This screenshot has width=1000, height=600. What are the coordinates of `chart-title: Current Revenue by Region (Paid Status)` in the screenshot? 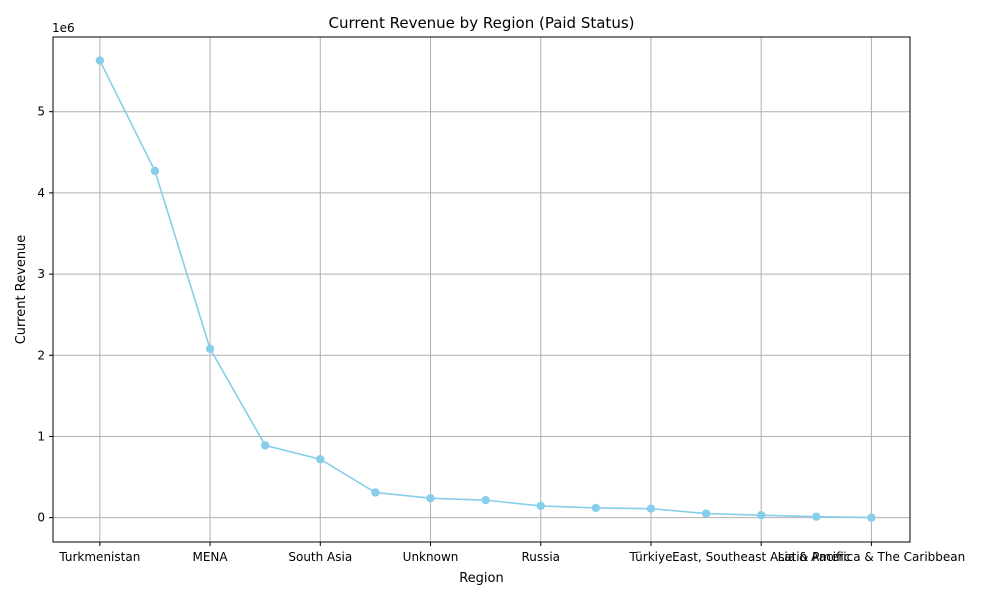 It's located at (481, 23).